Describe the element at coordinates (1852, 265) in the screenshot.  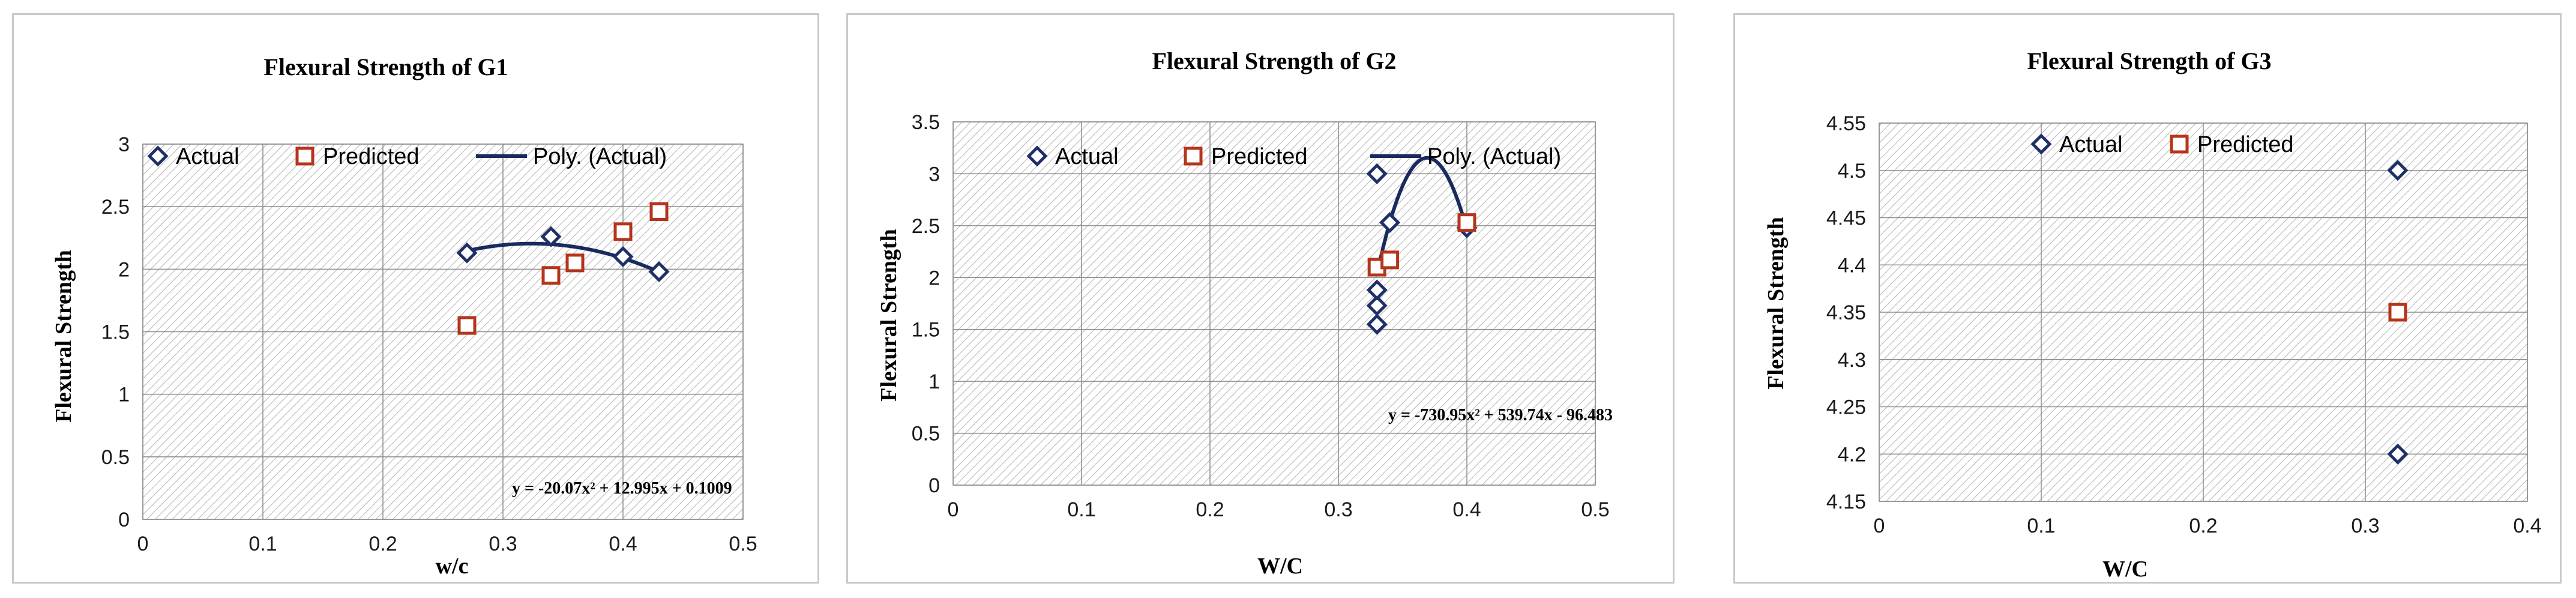
I see `y-tick-label: 4.4` at that location.